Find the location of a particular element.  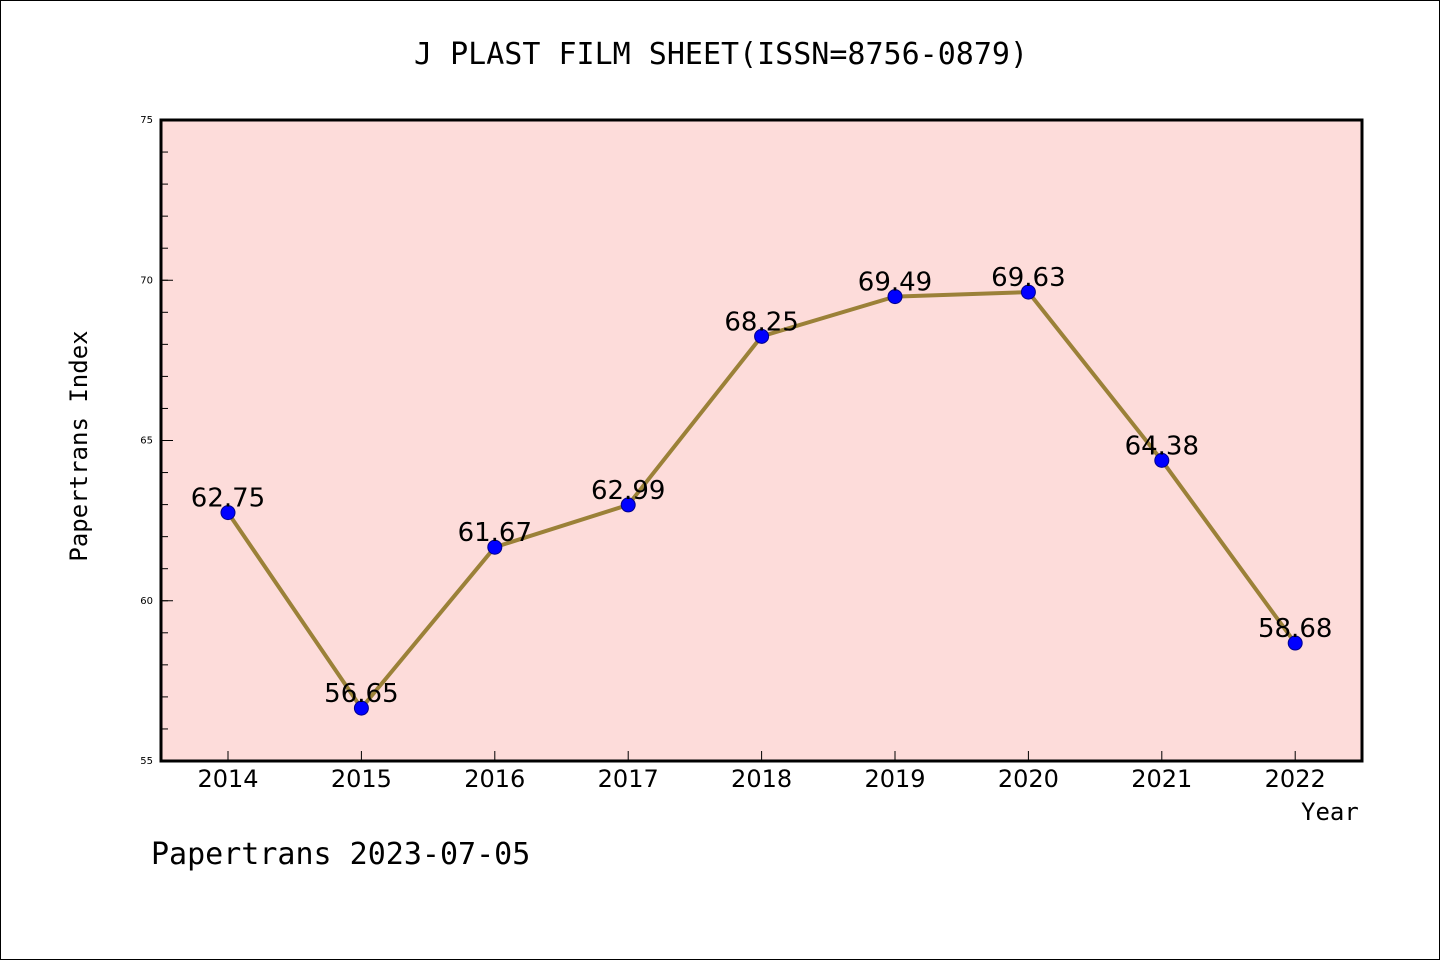

y-tick-label: 70 is located at coordinates (146, 280).